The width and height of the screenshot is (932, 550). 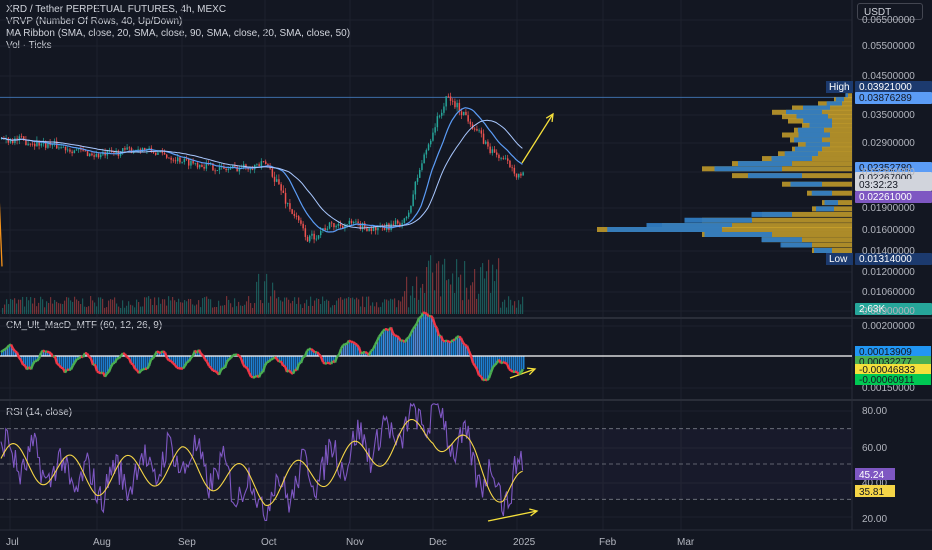 What do you see at coordinates (893, 370) in the screenshot?
I see `macd-value-label: -0.00046833` at bounding box center [893, 370].